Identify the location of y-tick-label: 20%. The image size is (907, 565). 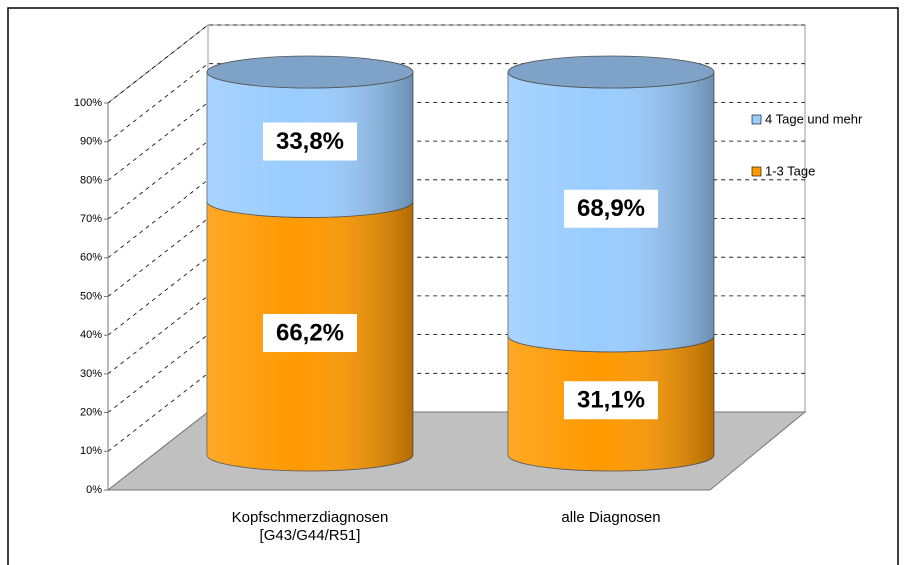
(91, 413).